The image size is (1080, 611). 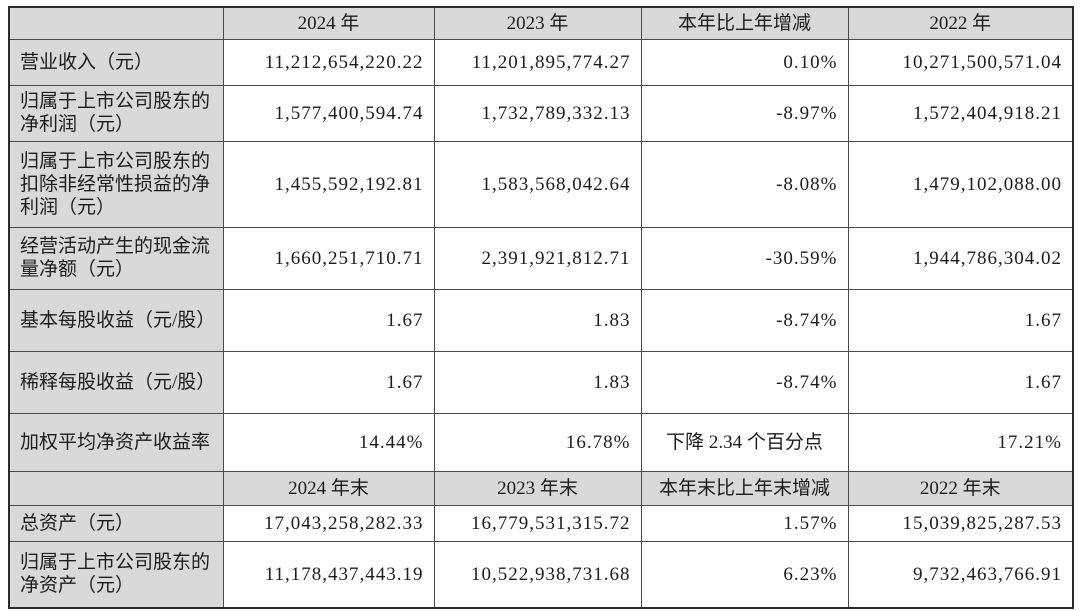 I want to click on row-label: 归属于上市公司股东的净利润（元）, so click(x=116, y=113).